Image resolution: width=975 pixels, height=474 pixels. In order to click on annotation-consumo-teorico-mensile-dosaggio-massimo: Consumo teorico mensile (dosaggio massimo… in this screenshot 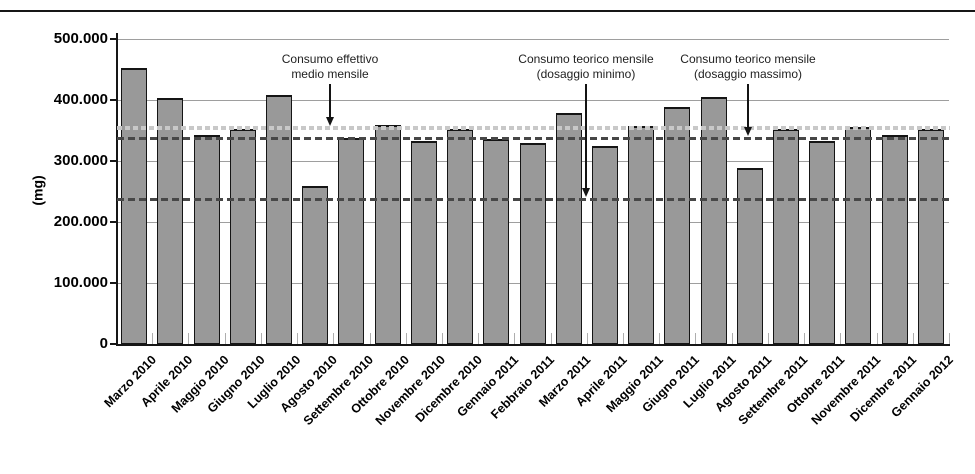, I will do `click(748, 67)`.